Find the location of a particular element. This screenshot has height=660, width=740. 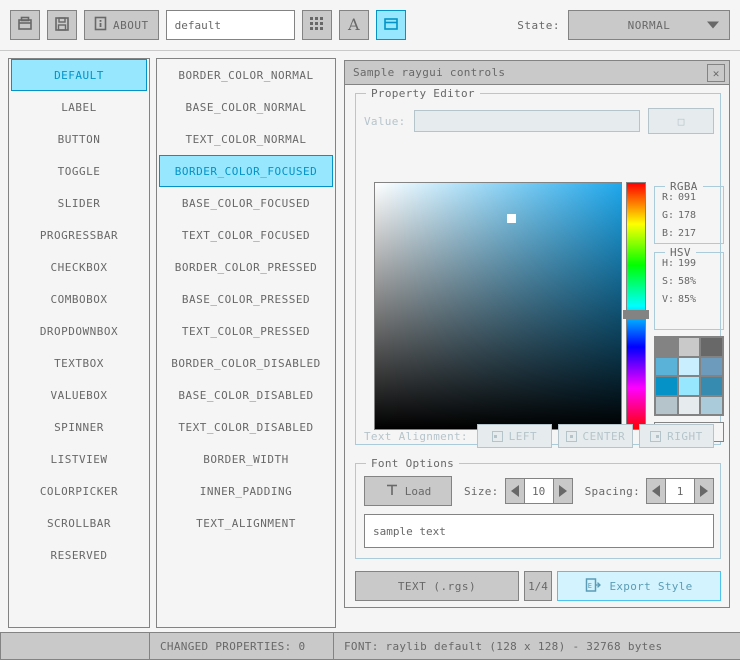

property-item-base-color-disabled: BASE_COLOR_DISABLED is located at coordinates (246, 395).